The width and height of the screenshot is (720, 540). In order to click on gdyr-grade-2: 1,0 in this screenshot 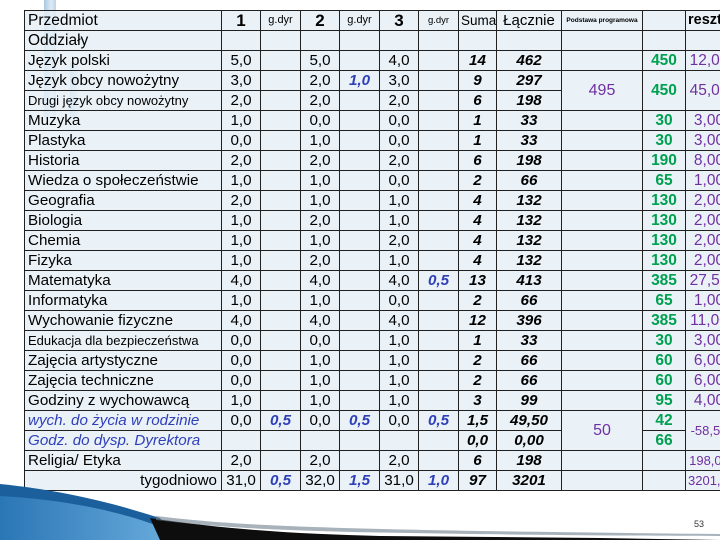, I will do `click(359, 80)`.